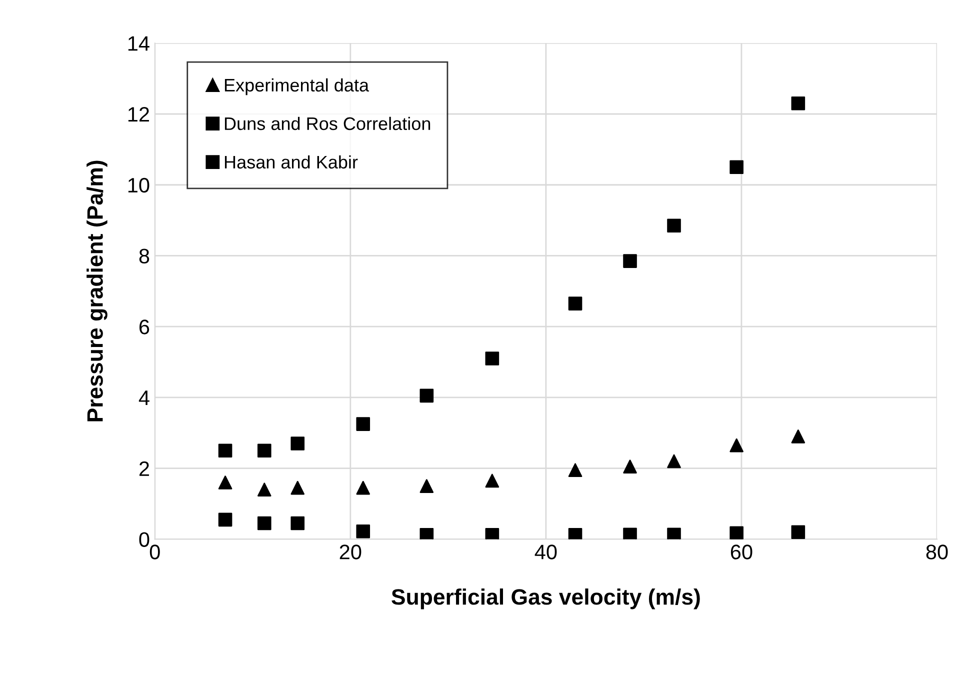 Image resolution: width=962 pixels, height=674 pixels. What do you see at coordinates (291, 162) in the screenshot?
I see `legend-label: Hasan and Kabir` at bounding box center [291, 162].